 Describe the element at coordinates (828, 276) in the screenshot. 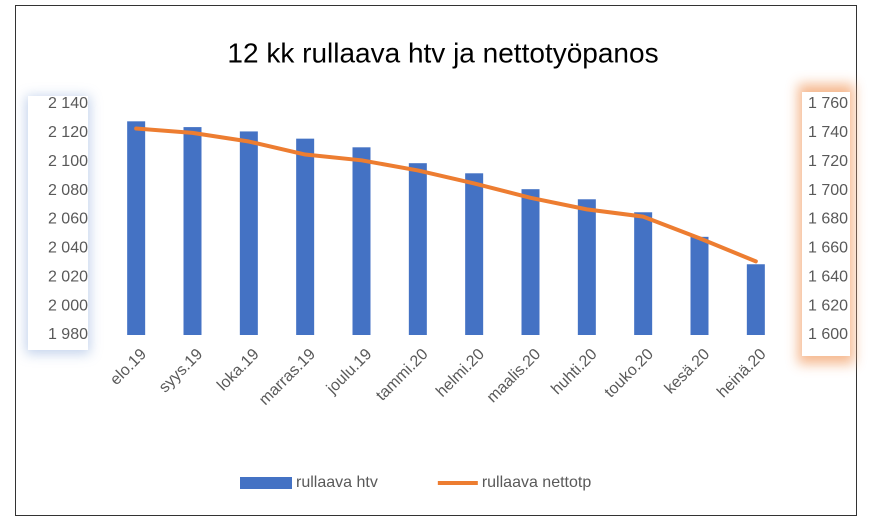

I see `y2-tick-label: 1 640` at that location.